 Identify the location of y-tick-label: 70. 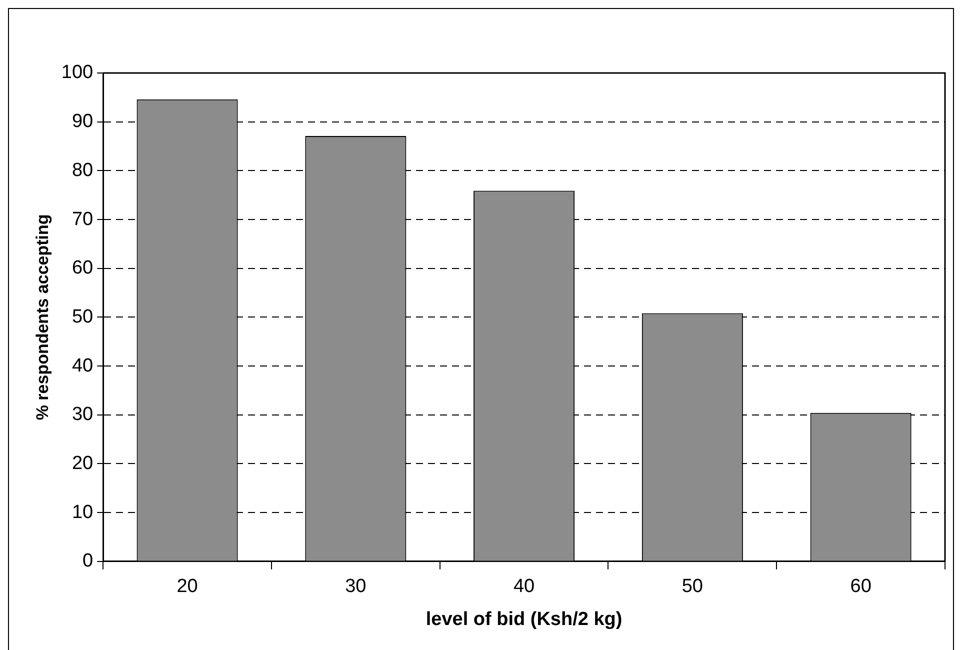
(83, 219).